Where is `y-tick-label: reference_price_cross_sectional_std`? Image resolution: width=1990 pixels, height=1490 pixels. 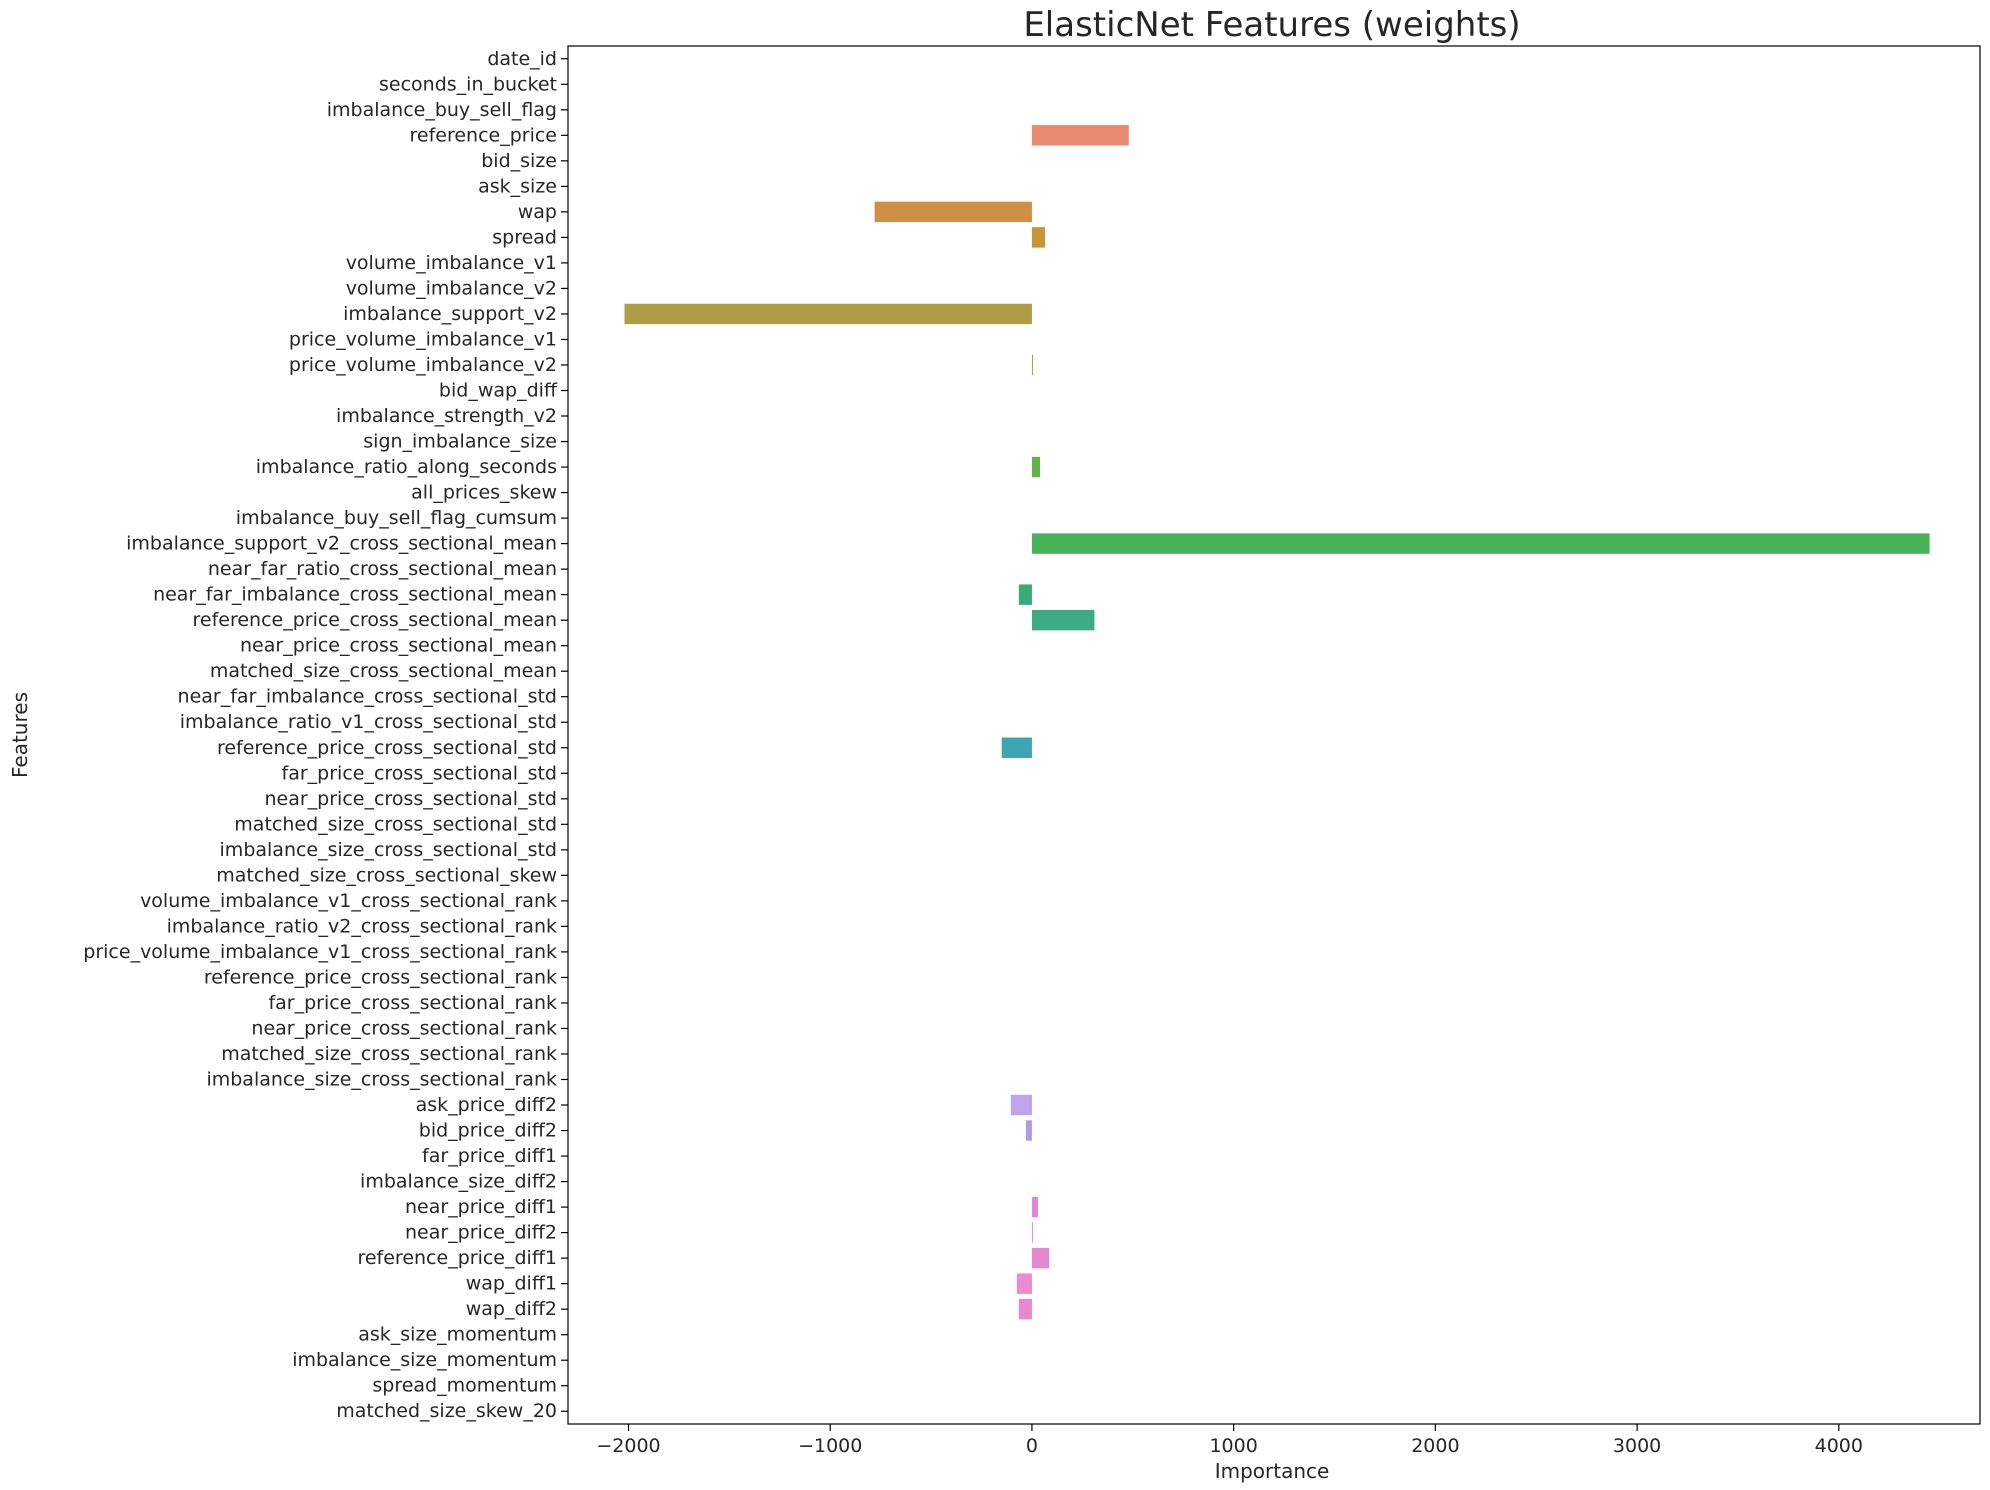 y-tick-label: reference_price_cross_sectional_std is located at coordinates (387, 748).